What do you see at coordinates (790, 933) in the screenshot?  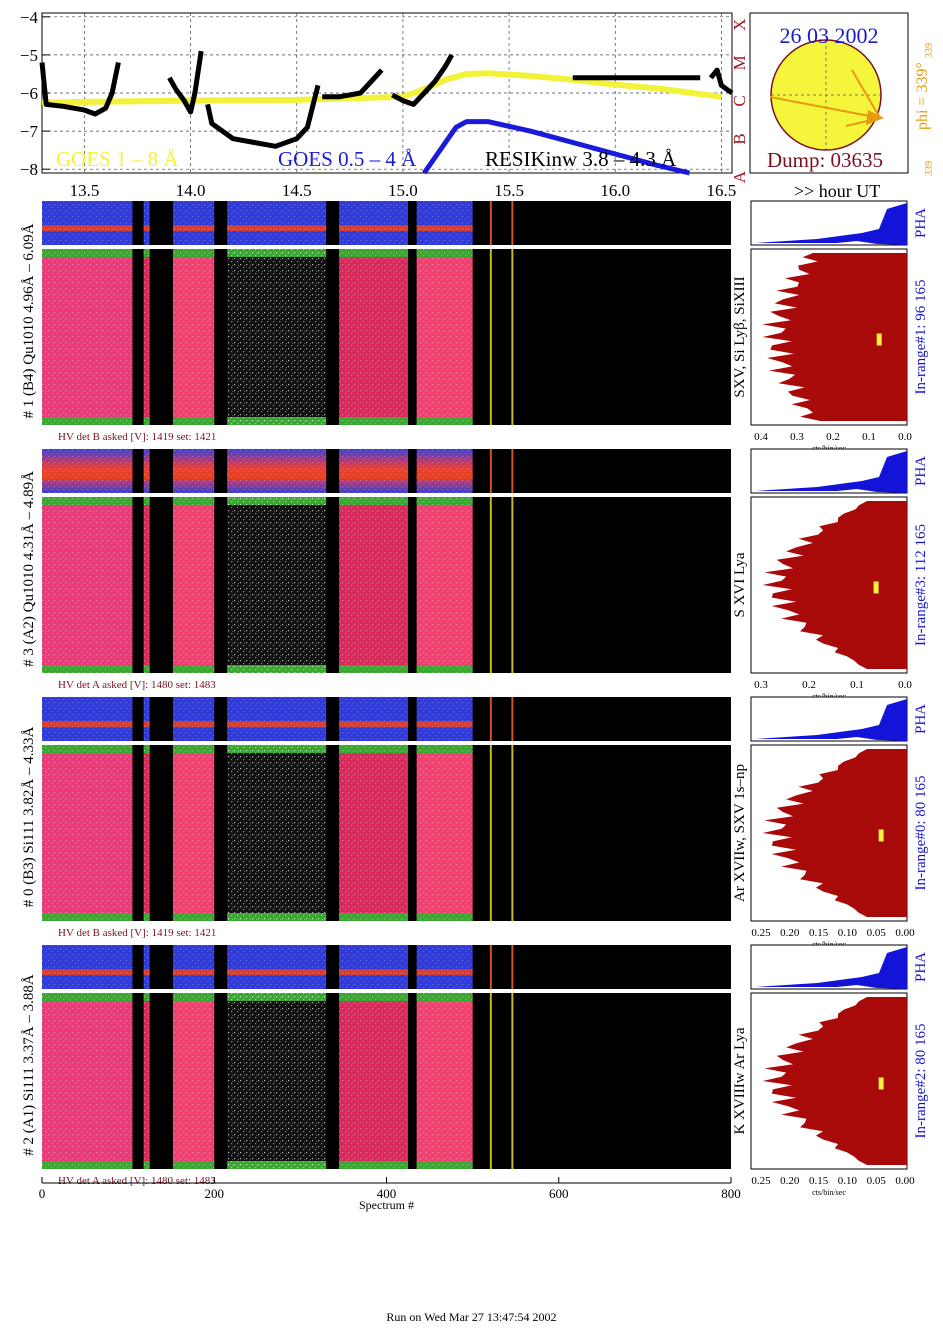 I see `pha-tick-label: 0.20` at bounding box center [790, 933].